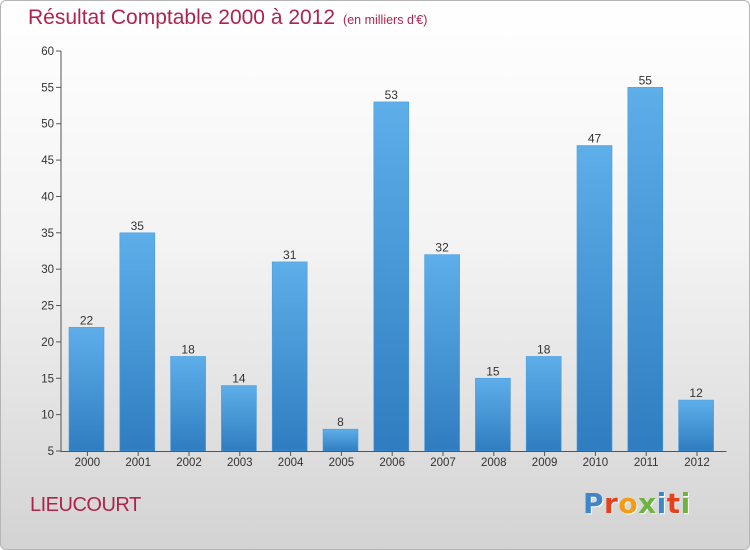  Describe the element at coordinates (628, 503) in the screenshot. I see `logo-letter: o` at that location.